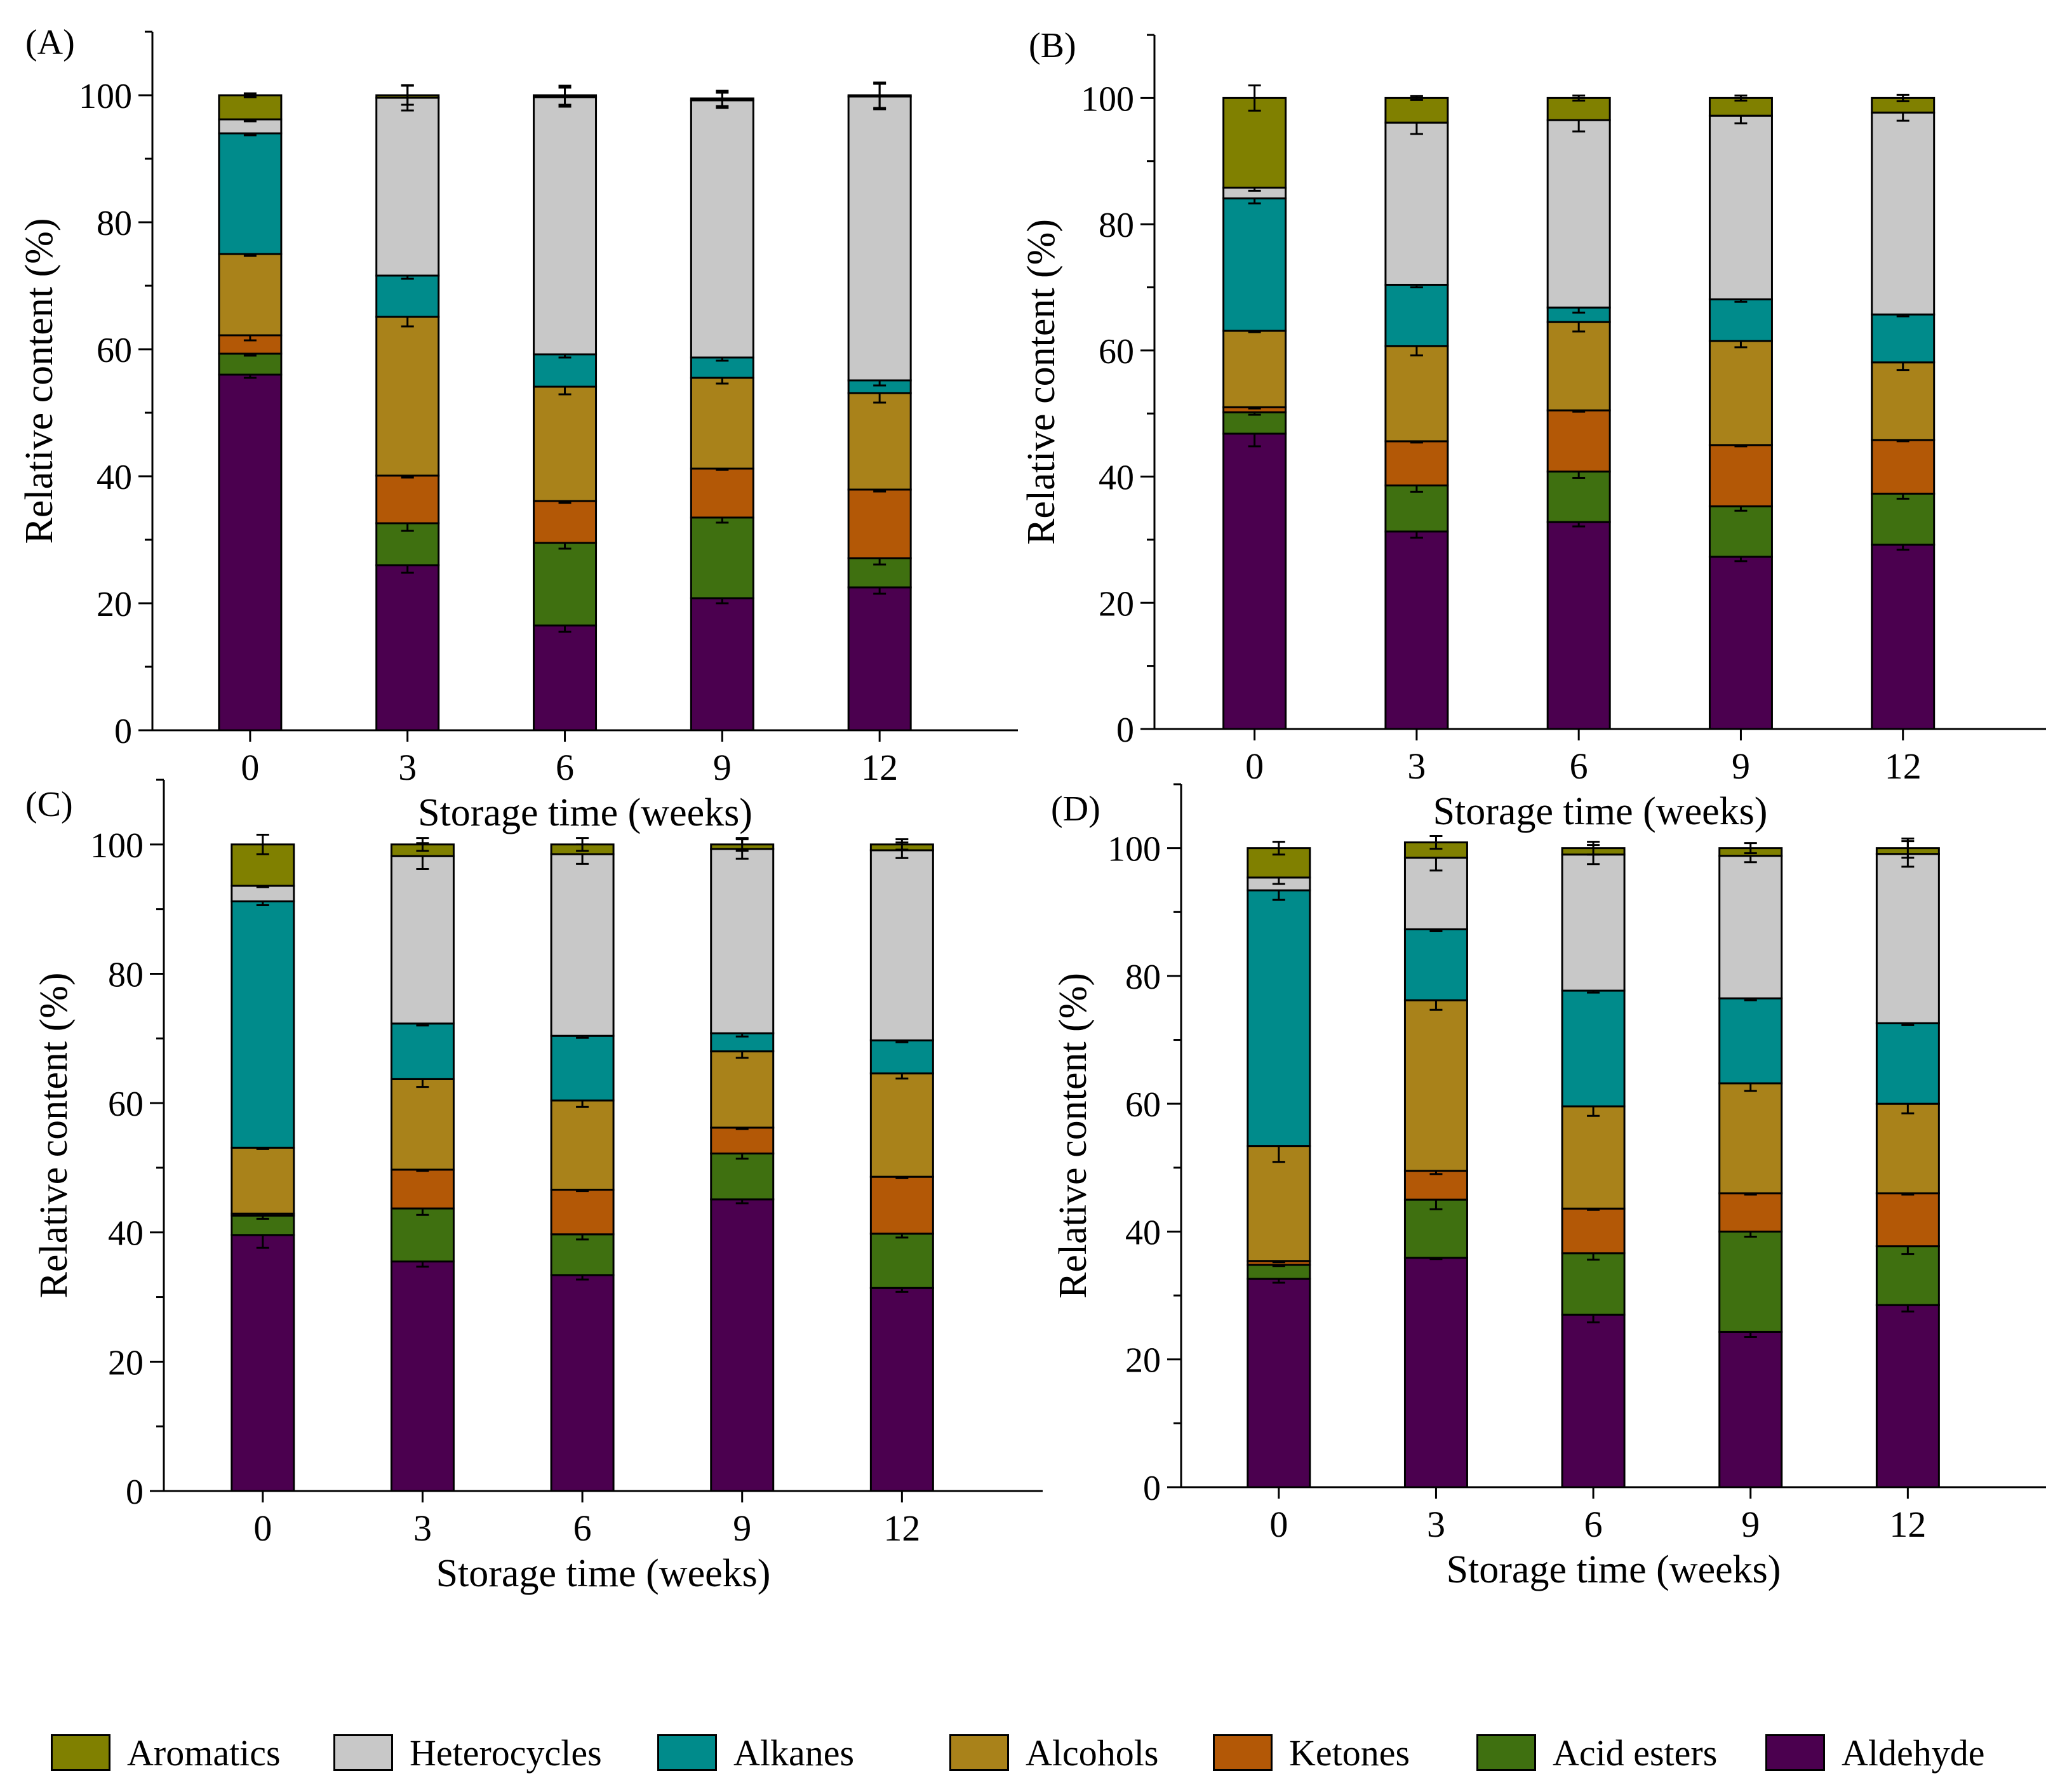 The height and width of the screenshot is (1792, 2046). What do you see at coordinates (1243, 1752) in the screenshot?
I see `legend-swatch-ketones` at bounding box center [1243, 1752].